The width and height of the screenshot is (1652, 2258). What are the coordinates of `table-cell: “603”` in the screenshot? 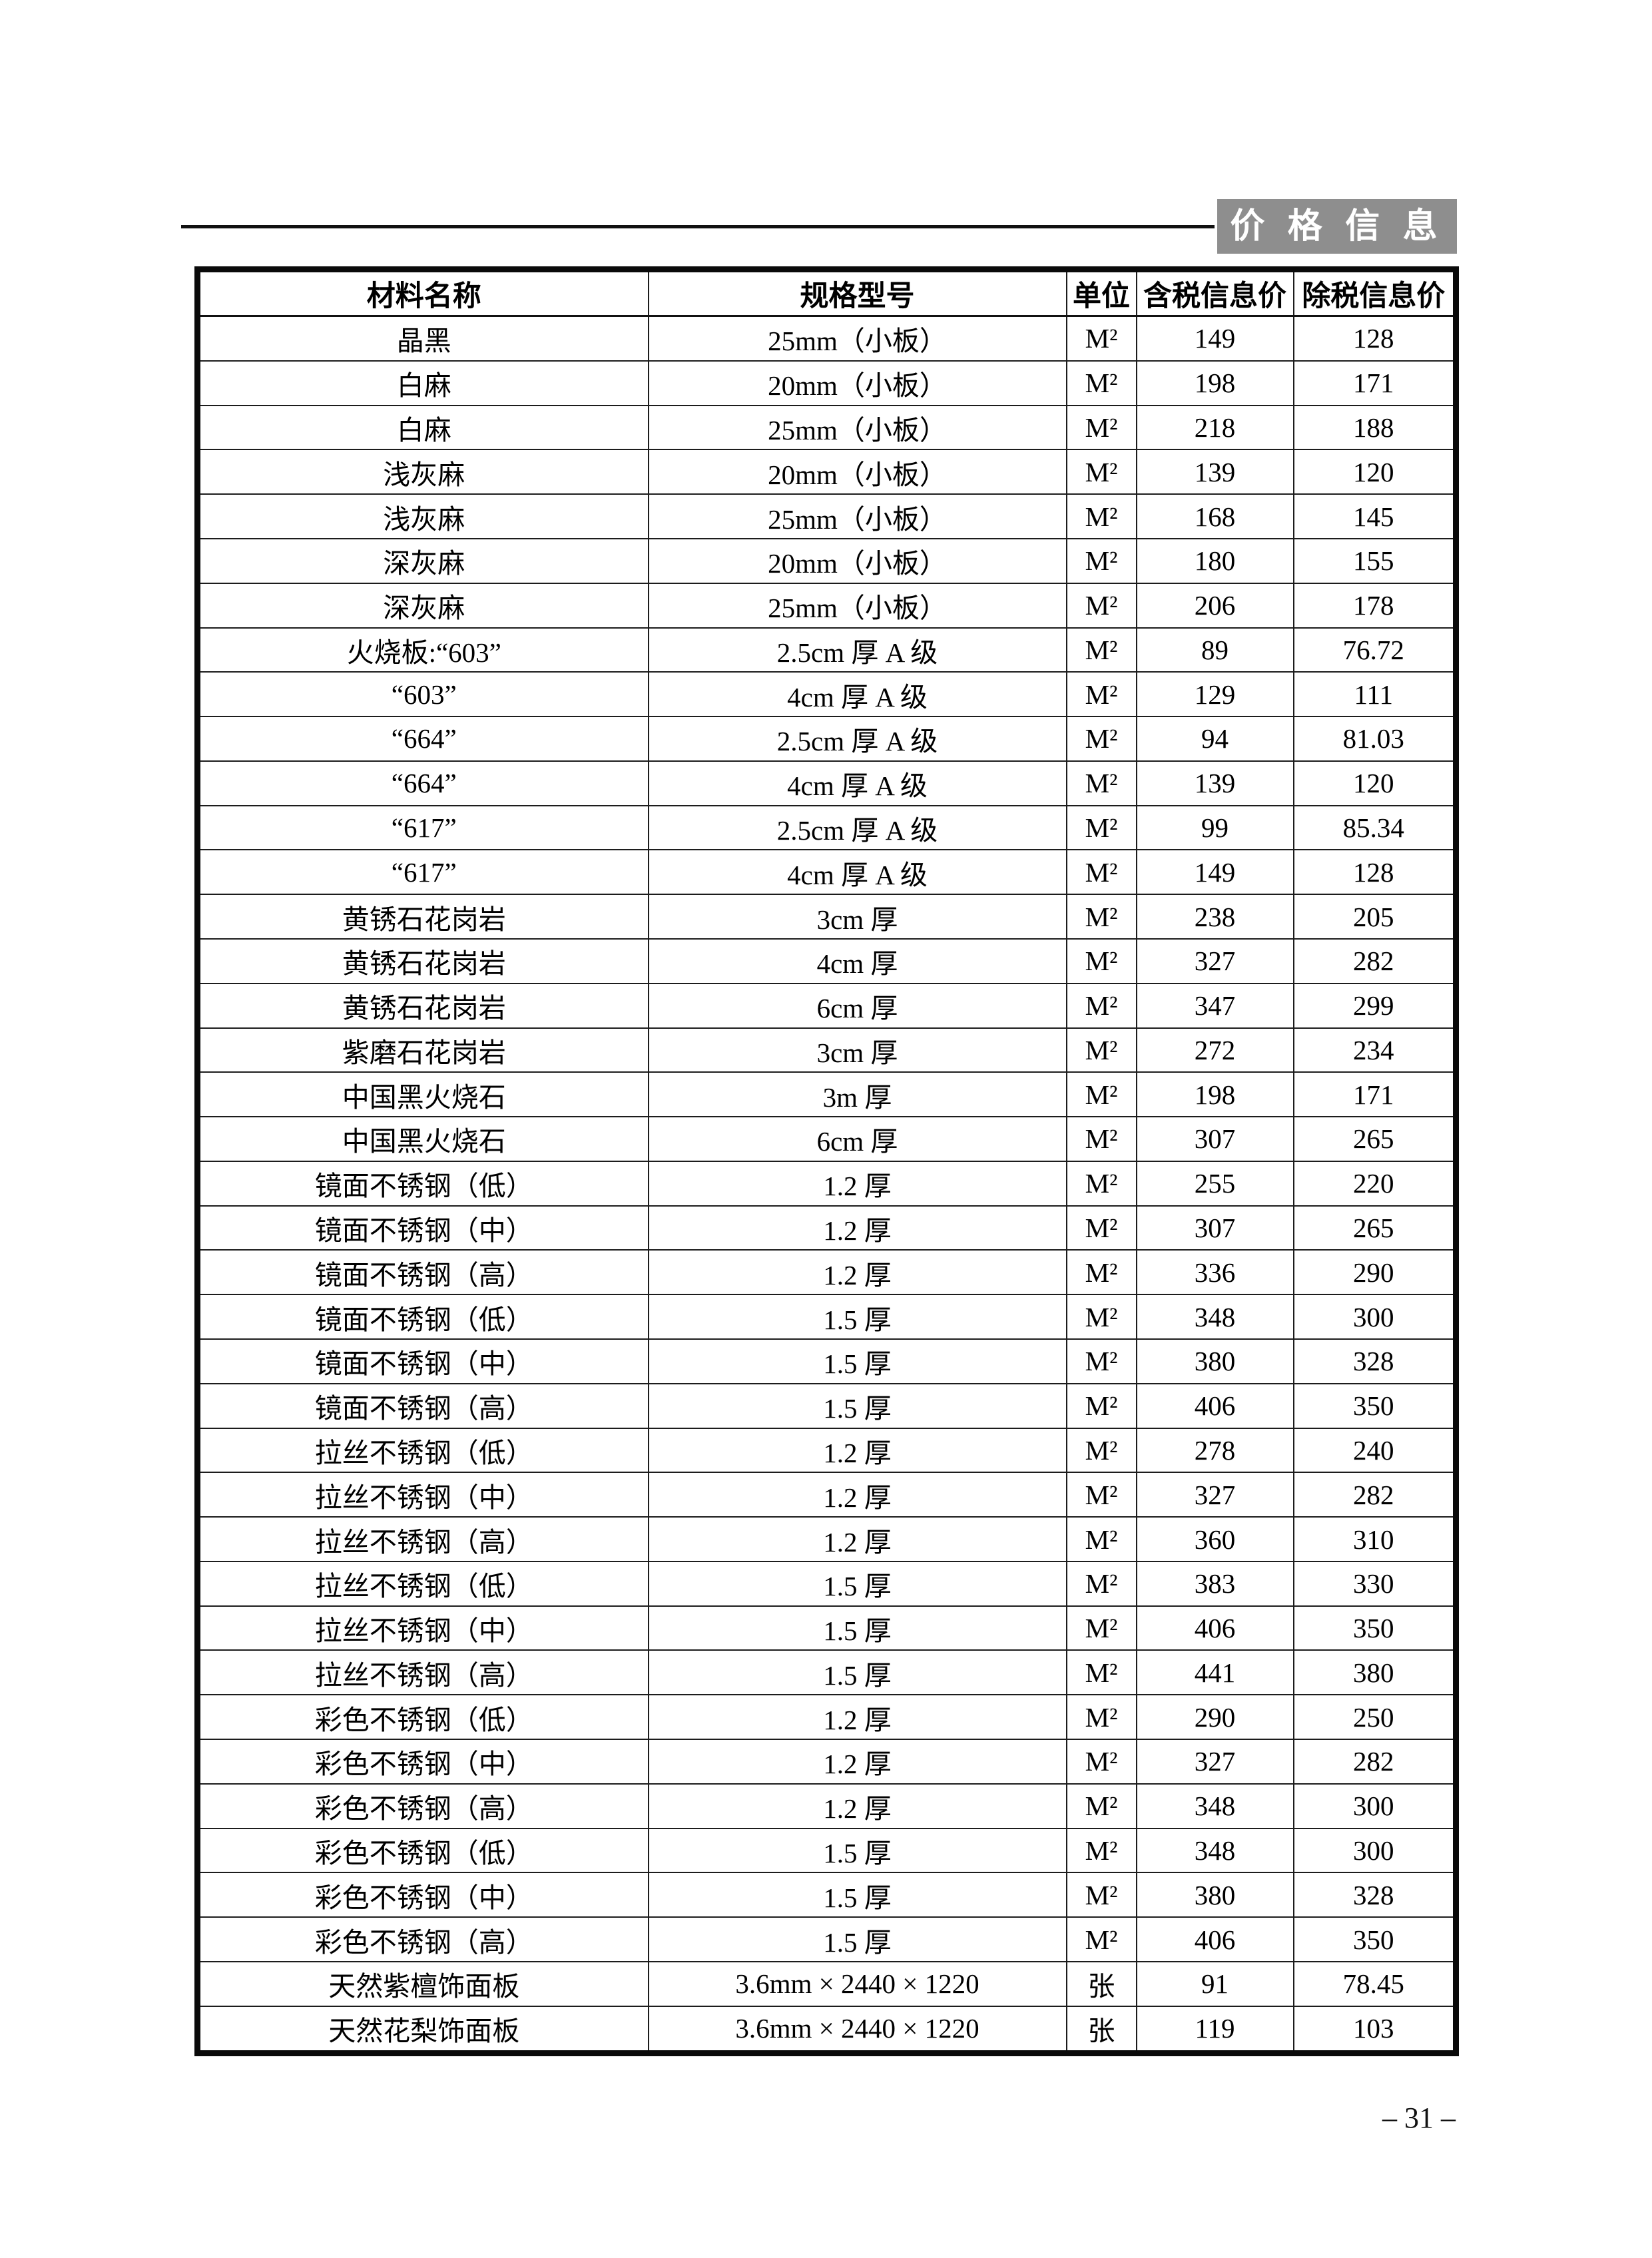 It's located at (422, 694).